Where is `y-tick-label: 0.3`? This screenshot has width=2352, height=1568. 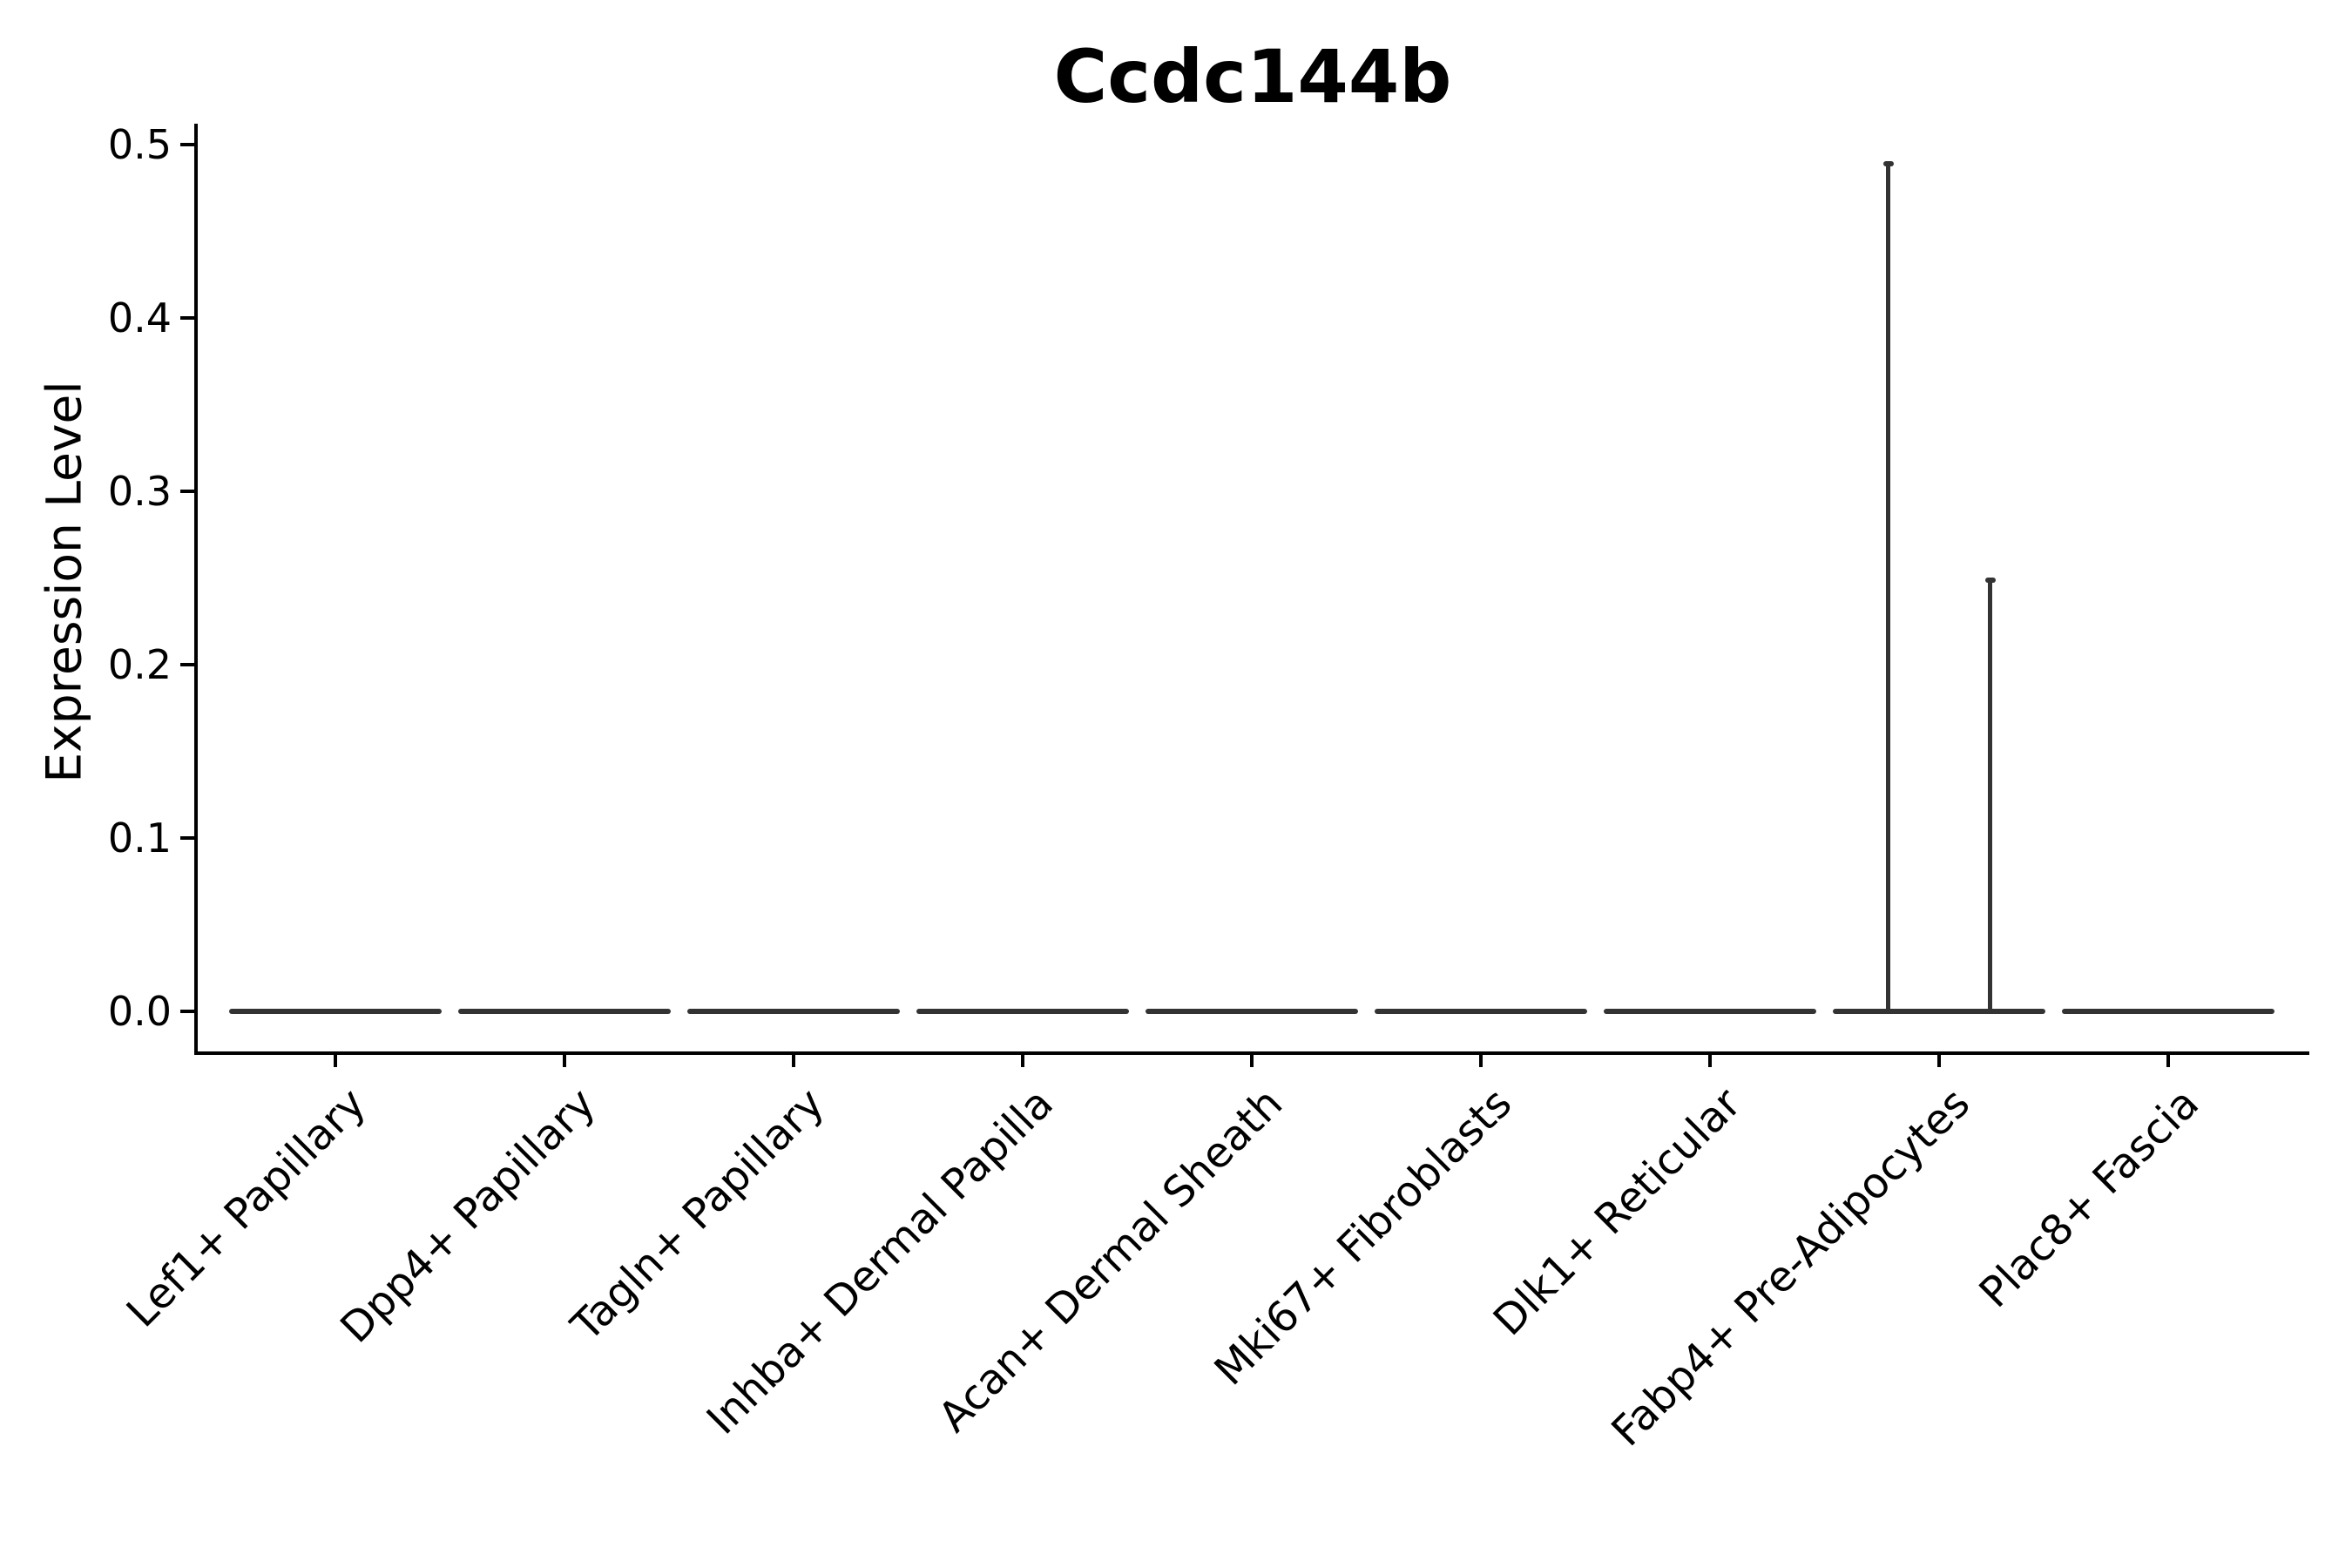
y-tick-label: 0.3 is located at coordinates (139, 491).